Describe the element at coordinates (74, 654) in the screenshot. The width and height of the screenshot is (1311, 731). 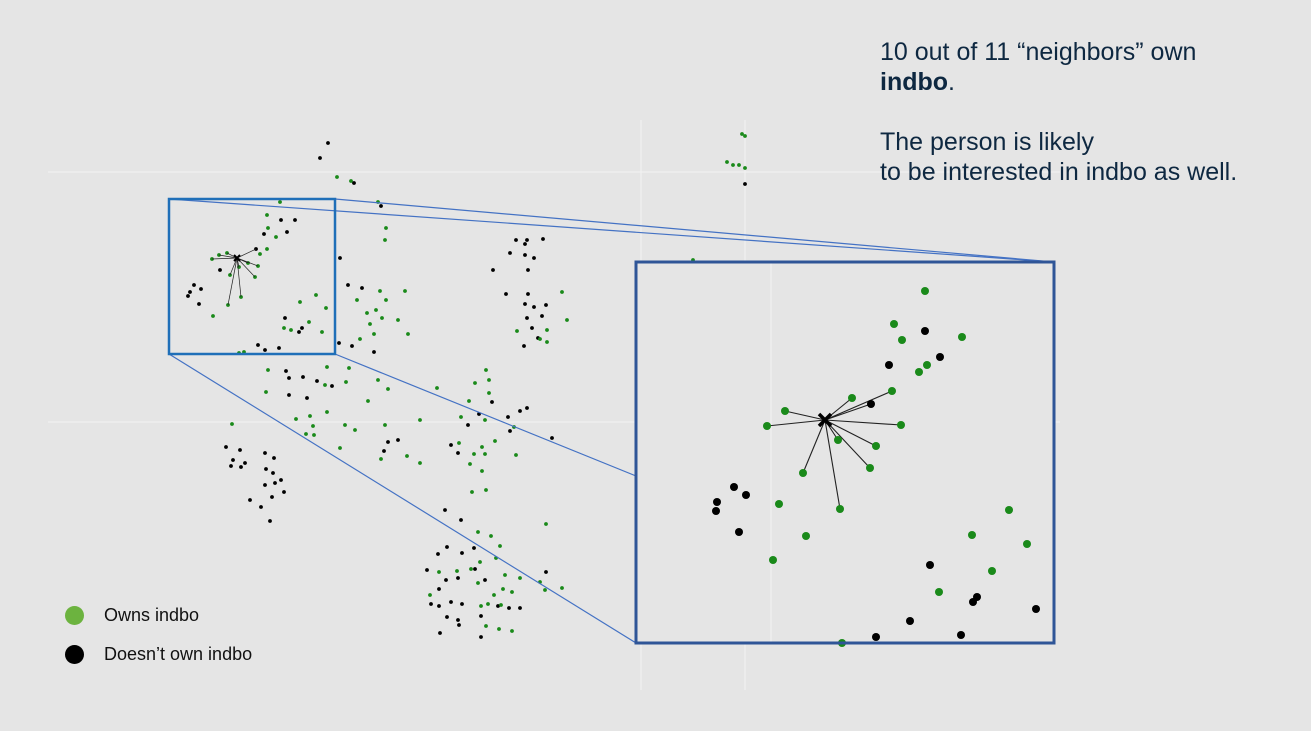
I see `not-owns-dot-icon` at that location.